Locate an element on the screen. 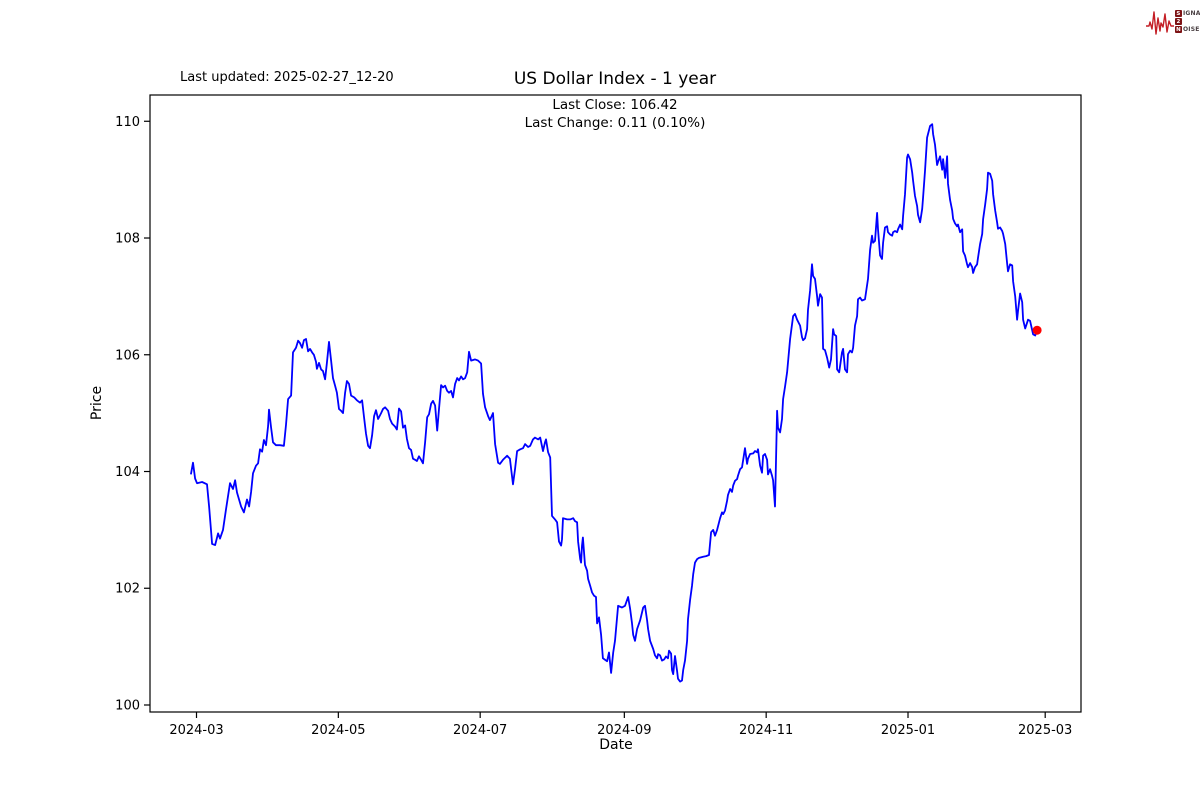  y-tick-label: 100 is located at coordinates (127, 705).